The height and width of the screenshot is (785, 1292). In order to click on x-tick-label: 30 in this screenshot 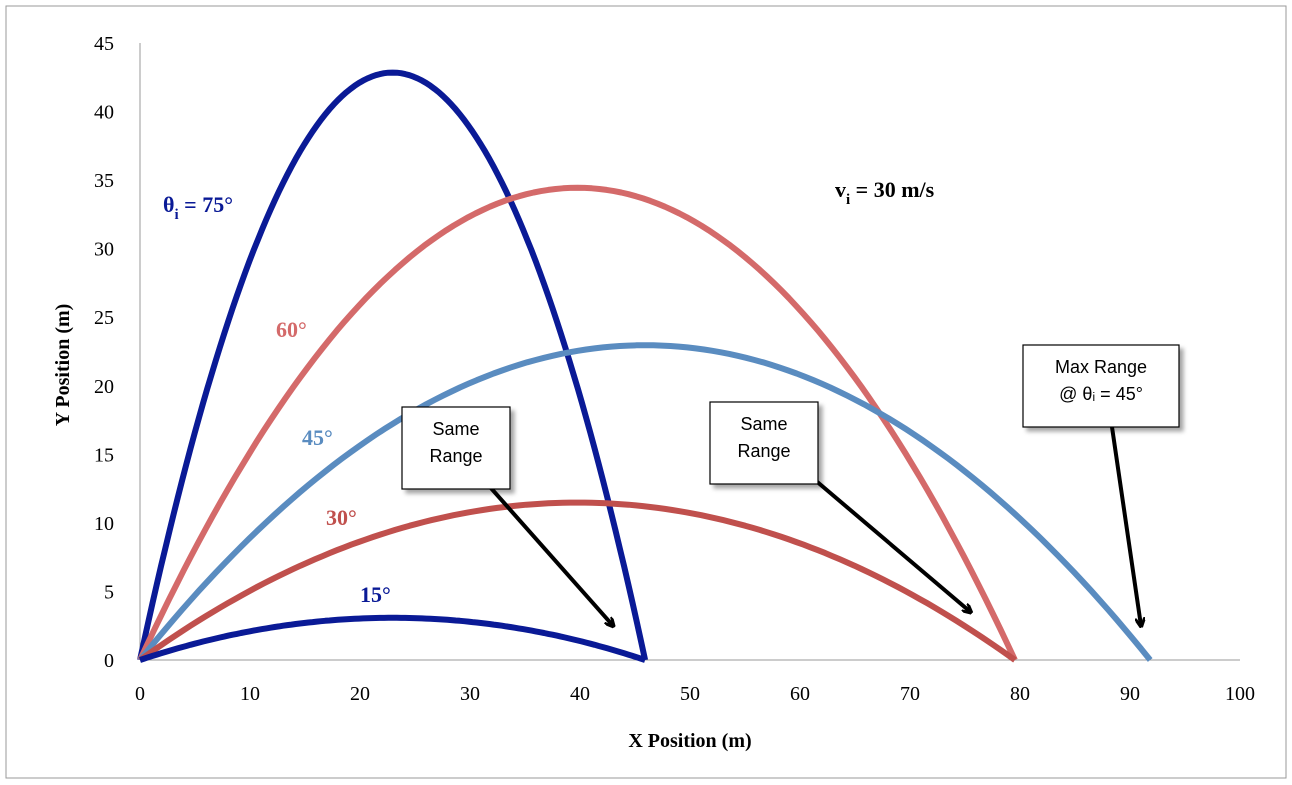, I will do `click(470, 694)`.